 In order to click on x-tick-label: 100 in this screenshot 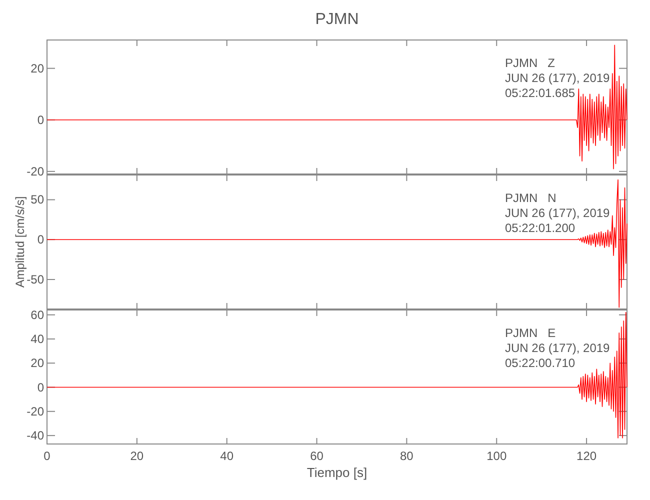, I will do `click(496, 456)`.